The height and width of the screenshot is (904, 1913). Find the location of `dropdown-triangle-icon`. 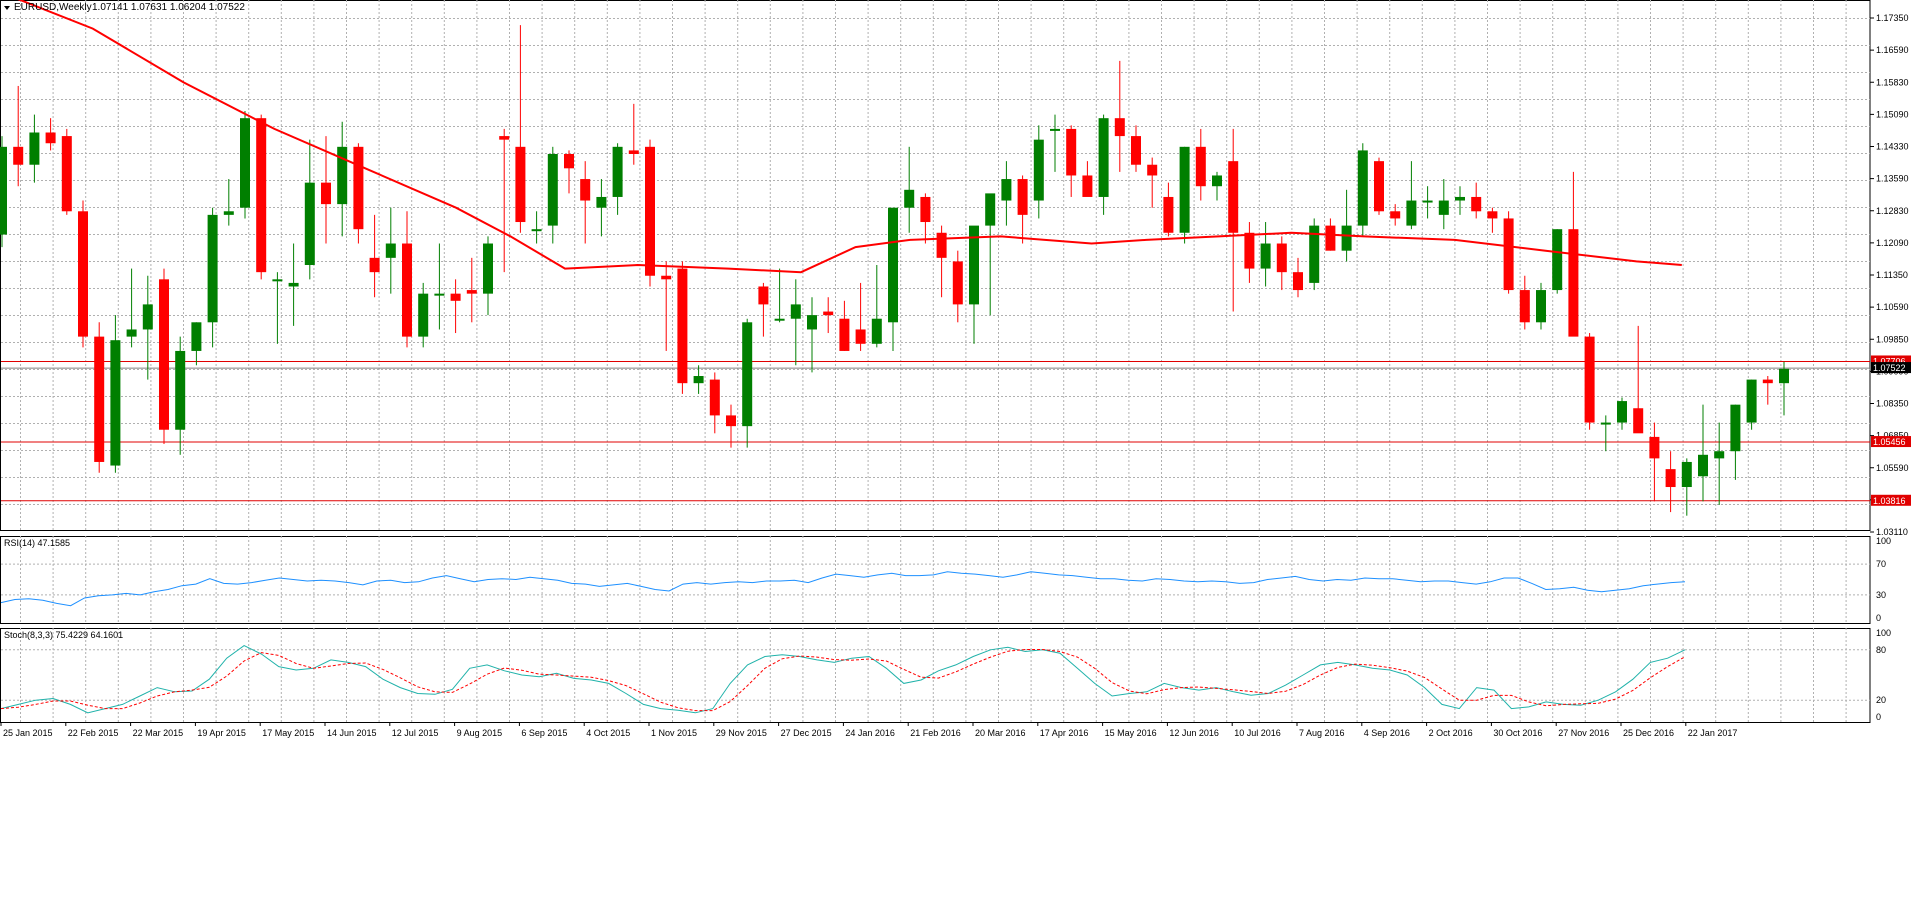

dropdown-triangle-icon is located at coordinates (7, 8).